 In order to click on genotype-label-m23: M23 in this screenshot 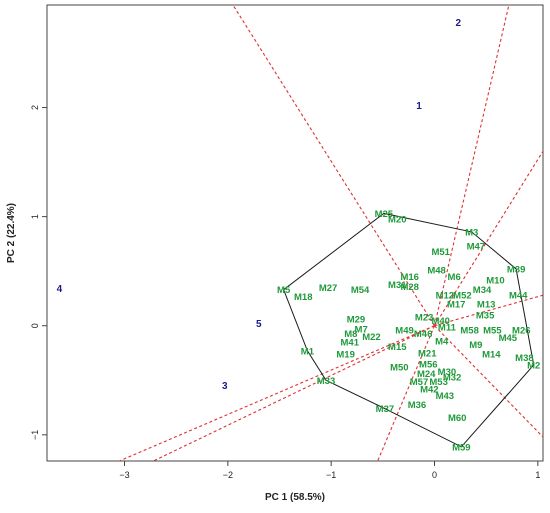, I will do `click(424, 318)`.